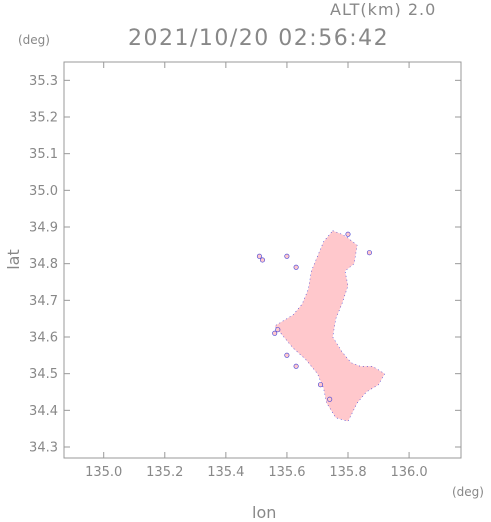 Image resolution: width=491 pixels, height=522 pixels. Describe the element at coordinates (43, 118) in the screenshot. I see `lat-tick-label: 35.2` at that location.